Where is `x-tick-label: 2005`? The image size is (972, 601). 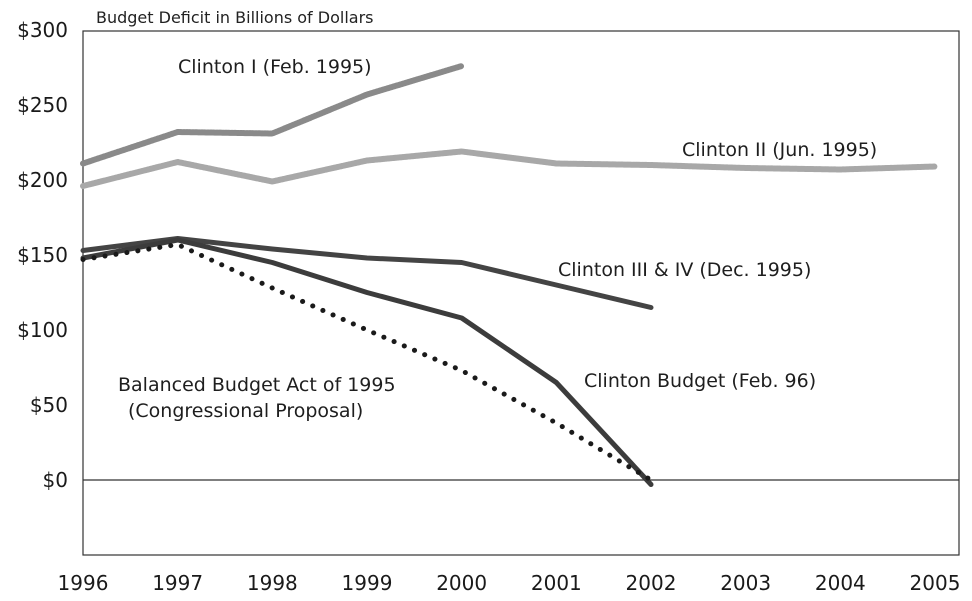
x-tick-label: 2005 is located at coordinates (935, 583).